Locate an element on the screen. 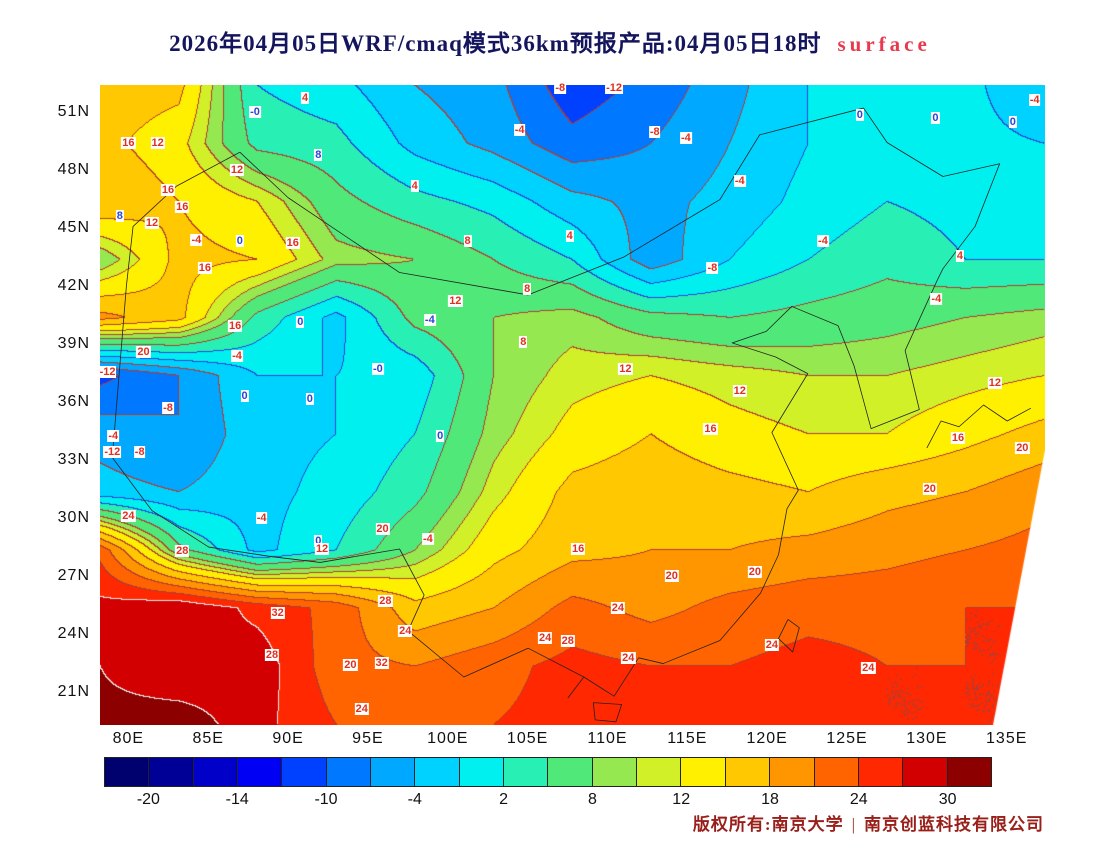  lon-tick-label: 120E is located at coordinates (767, 738).